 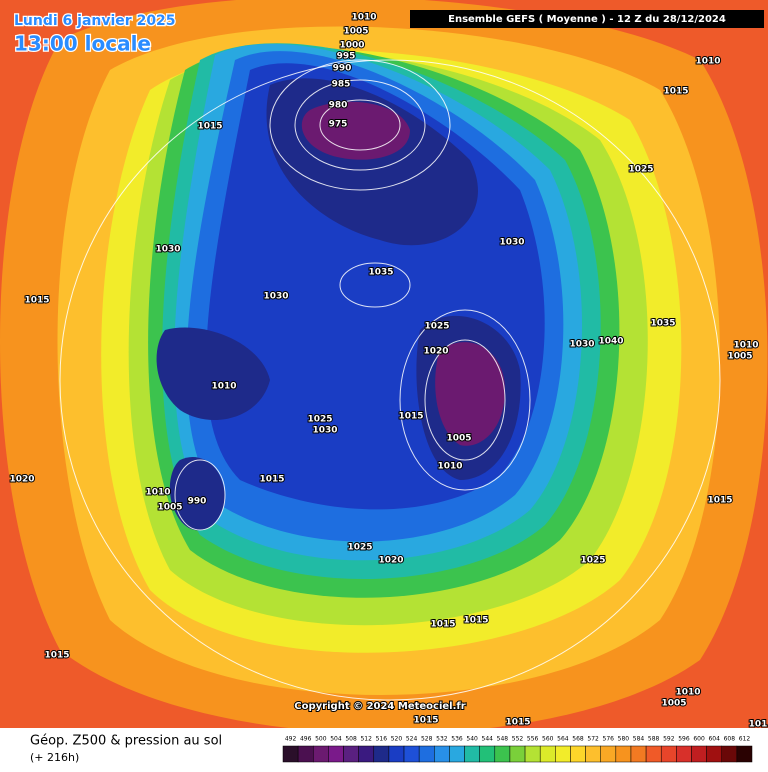 I want to click on model-box, so click(x=587, y=19).